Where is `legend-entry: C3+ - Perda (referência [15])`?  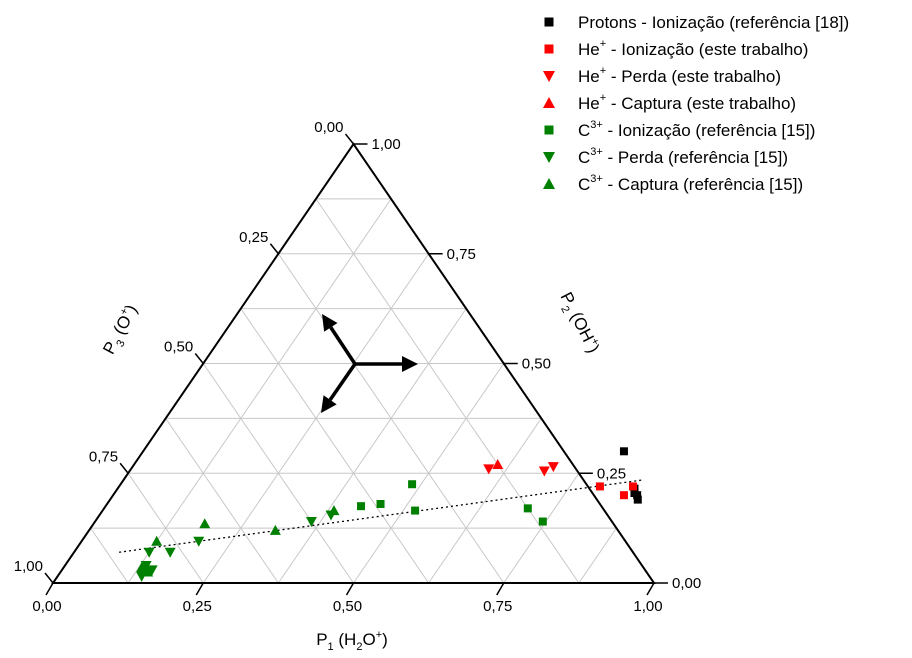
legend-entry: C3+ - Perda (referência [15]) is located at coordinates (665, 156).